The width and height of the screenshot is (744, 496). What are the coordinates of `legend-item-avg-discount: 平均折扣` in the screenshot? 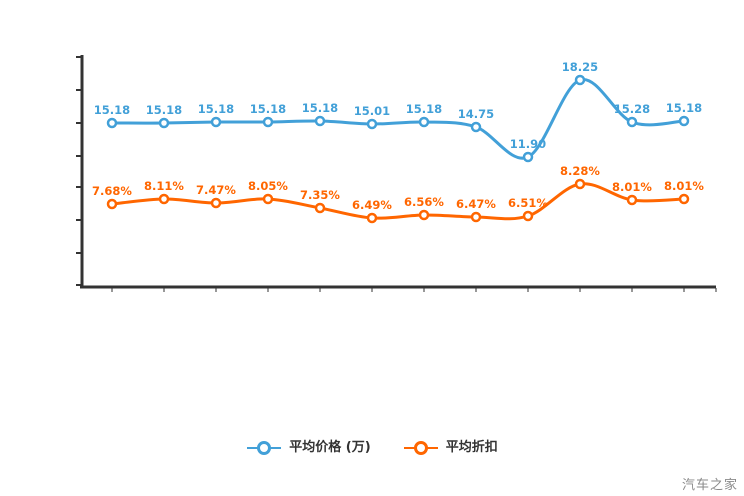 It's located at (450, 448).